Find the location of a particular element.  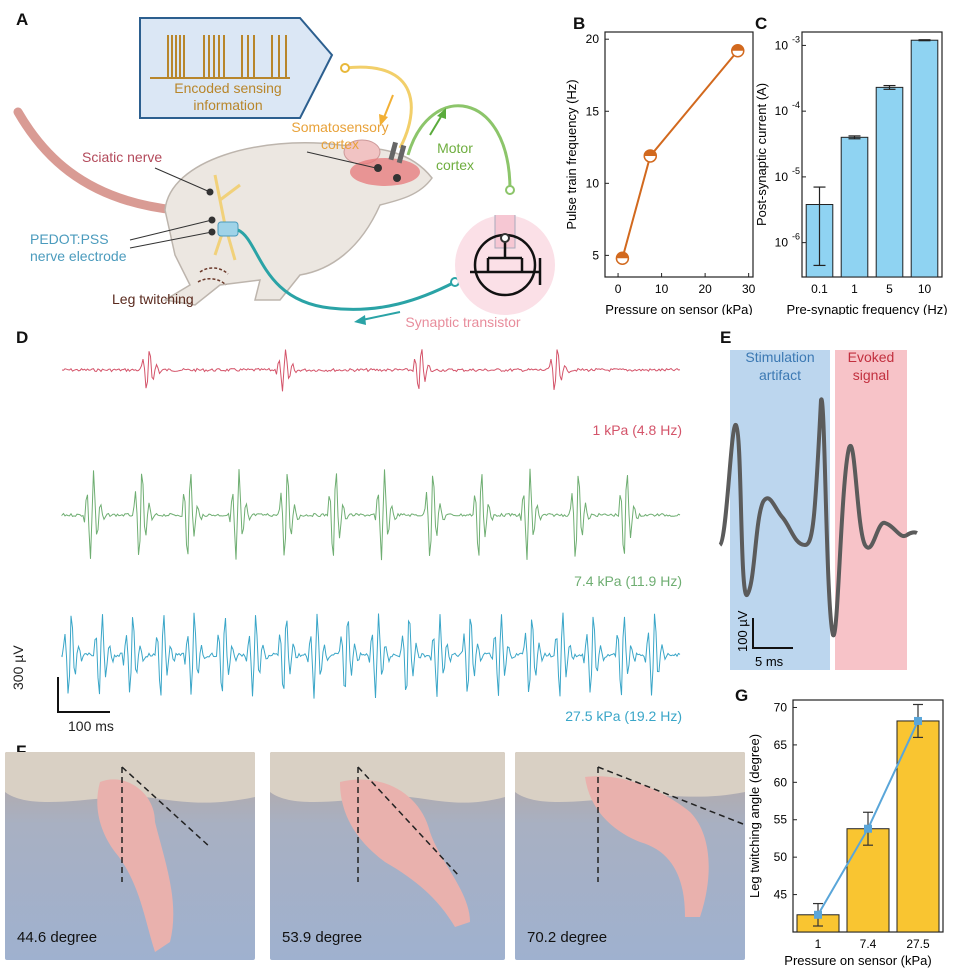

x-tick-label: 27.5 is located at coordinates (918, 944).